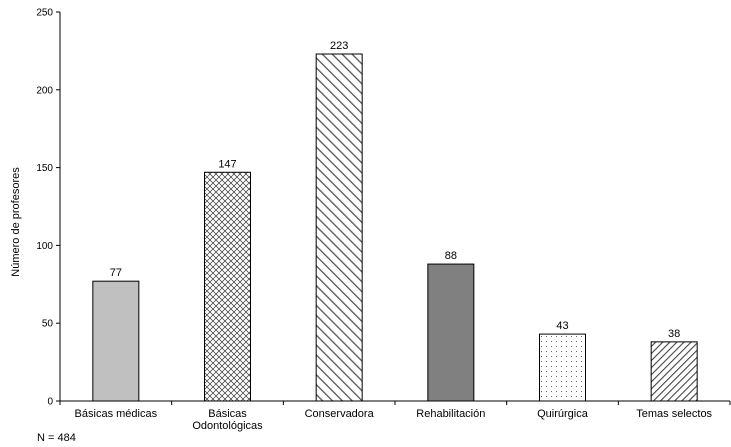 The width and height of the screenshot is (731, 447). Describe the element at coordinates (44, 246) in the screenshot. I see `y-tick-label: 100` at that location.